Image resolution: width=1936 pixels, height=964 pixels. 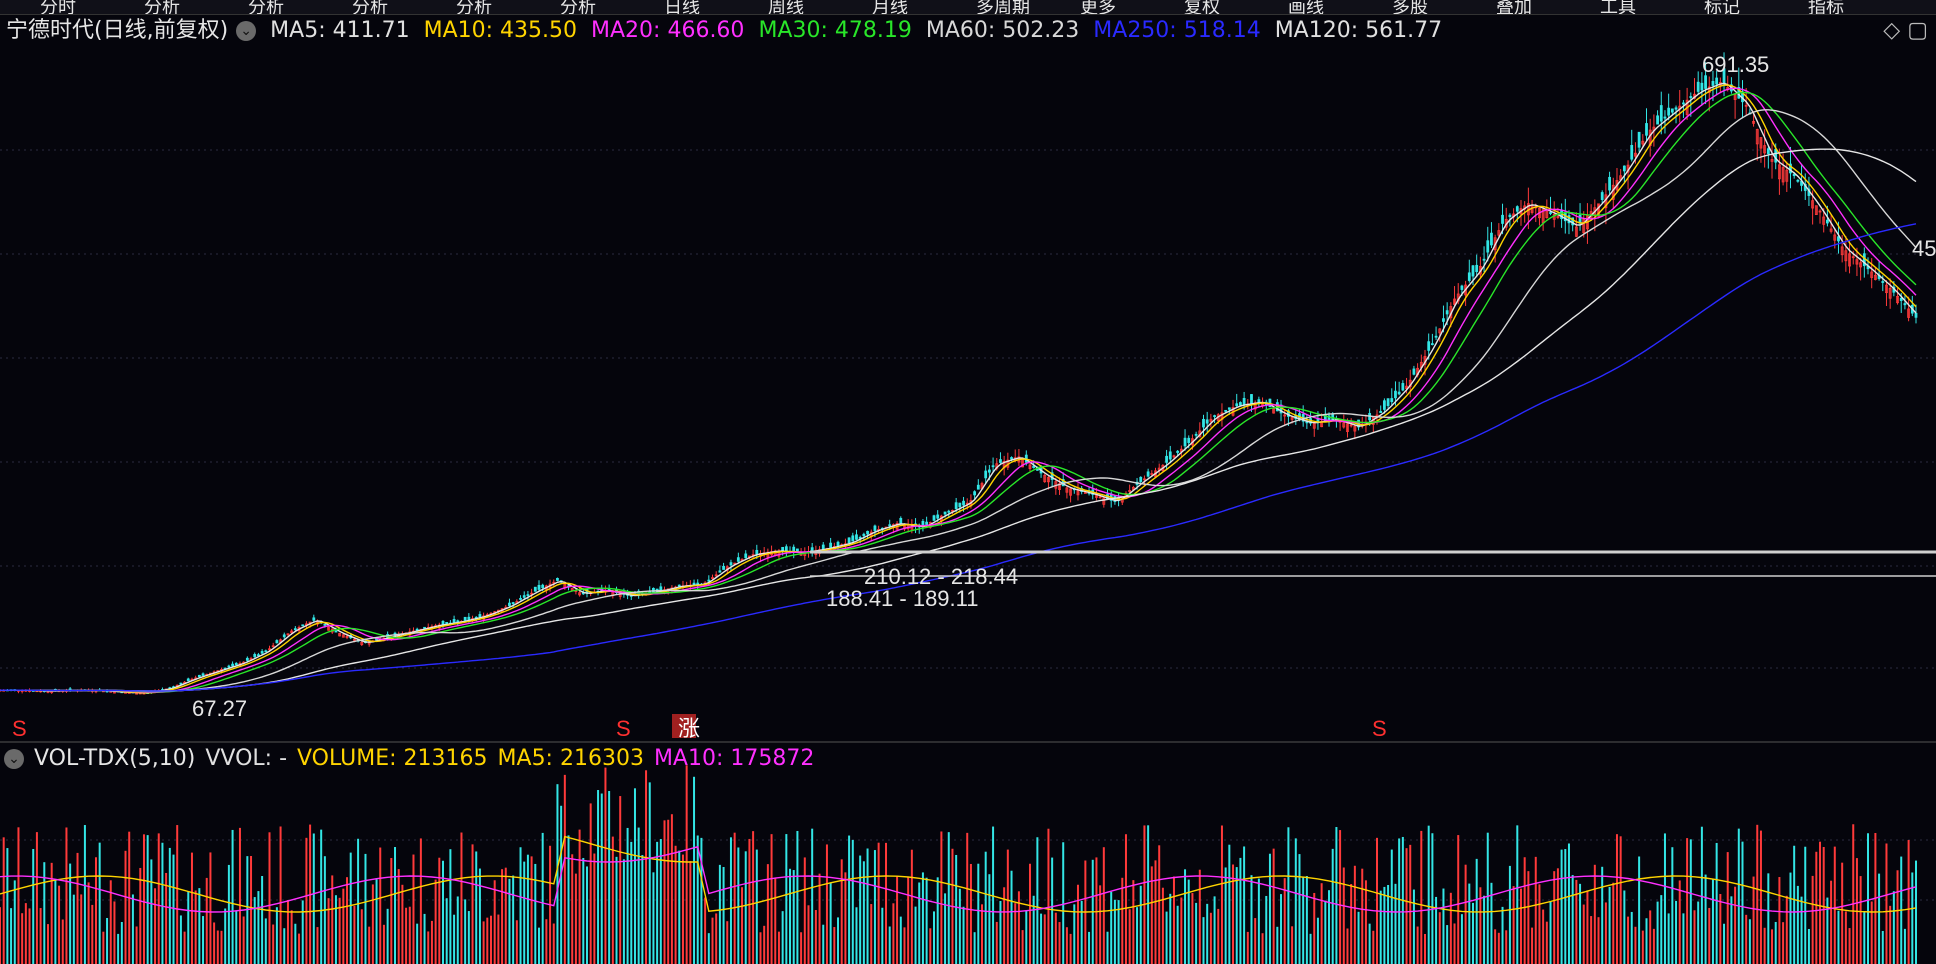 I want to click on menu-item: 月线, so click(x=890, y=7).